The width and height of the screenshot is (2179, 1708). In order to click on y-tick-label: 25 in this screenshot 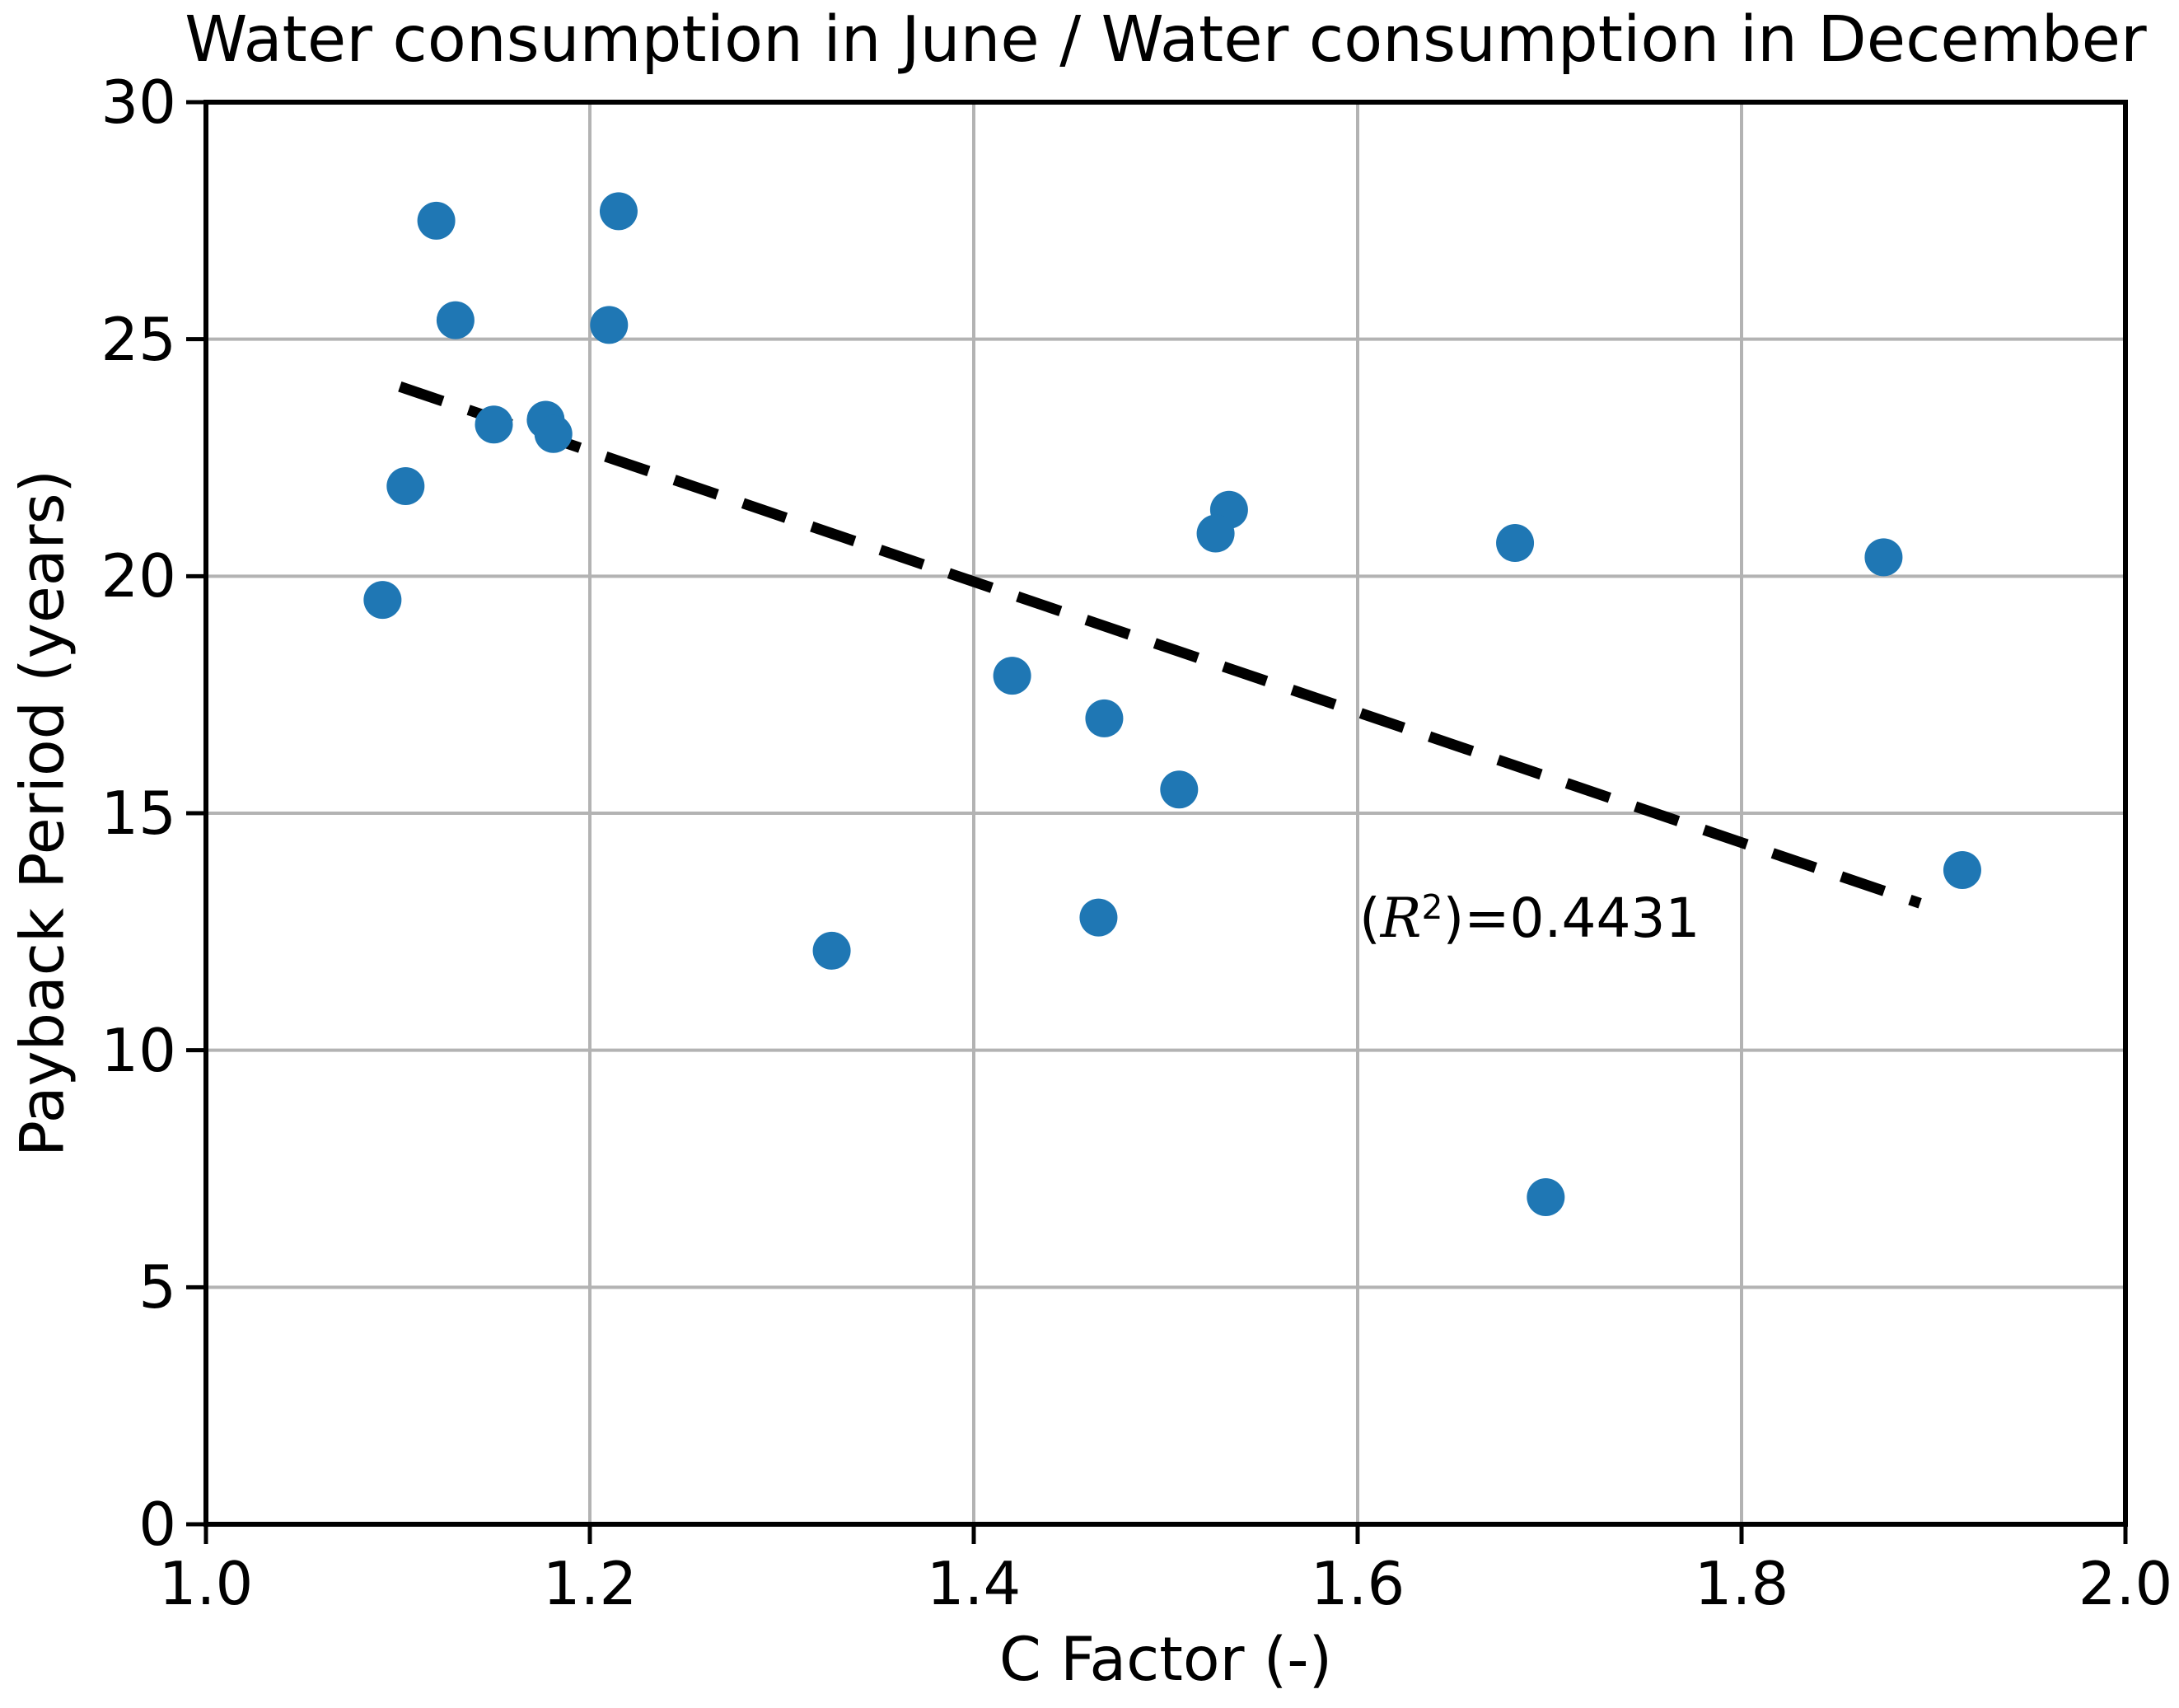, I will do `click(138, 339)`.